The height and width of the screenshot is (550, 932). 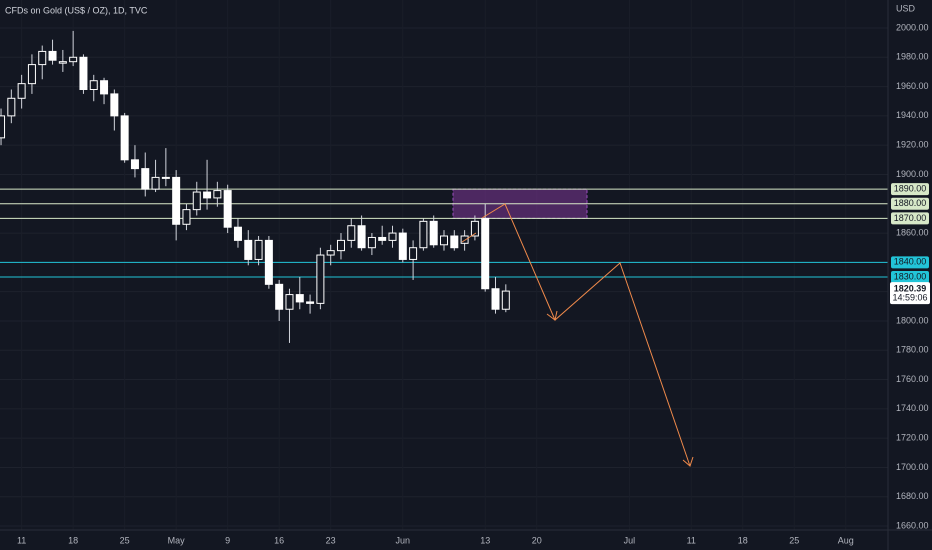 I want to click on x-tick-label: 16, so click(x=279, y=540).